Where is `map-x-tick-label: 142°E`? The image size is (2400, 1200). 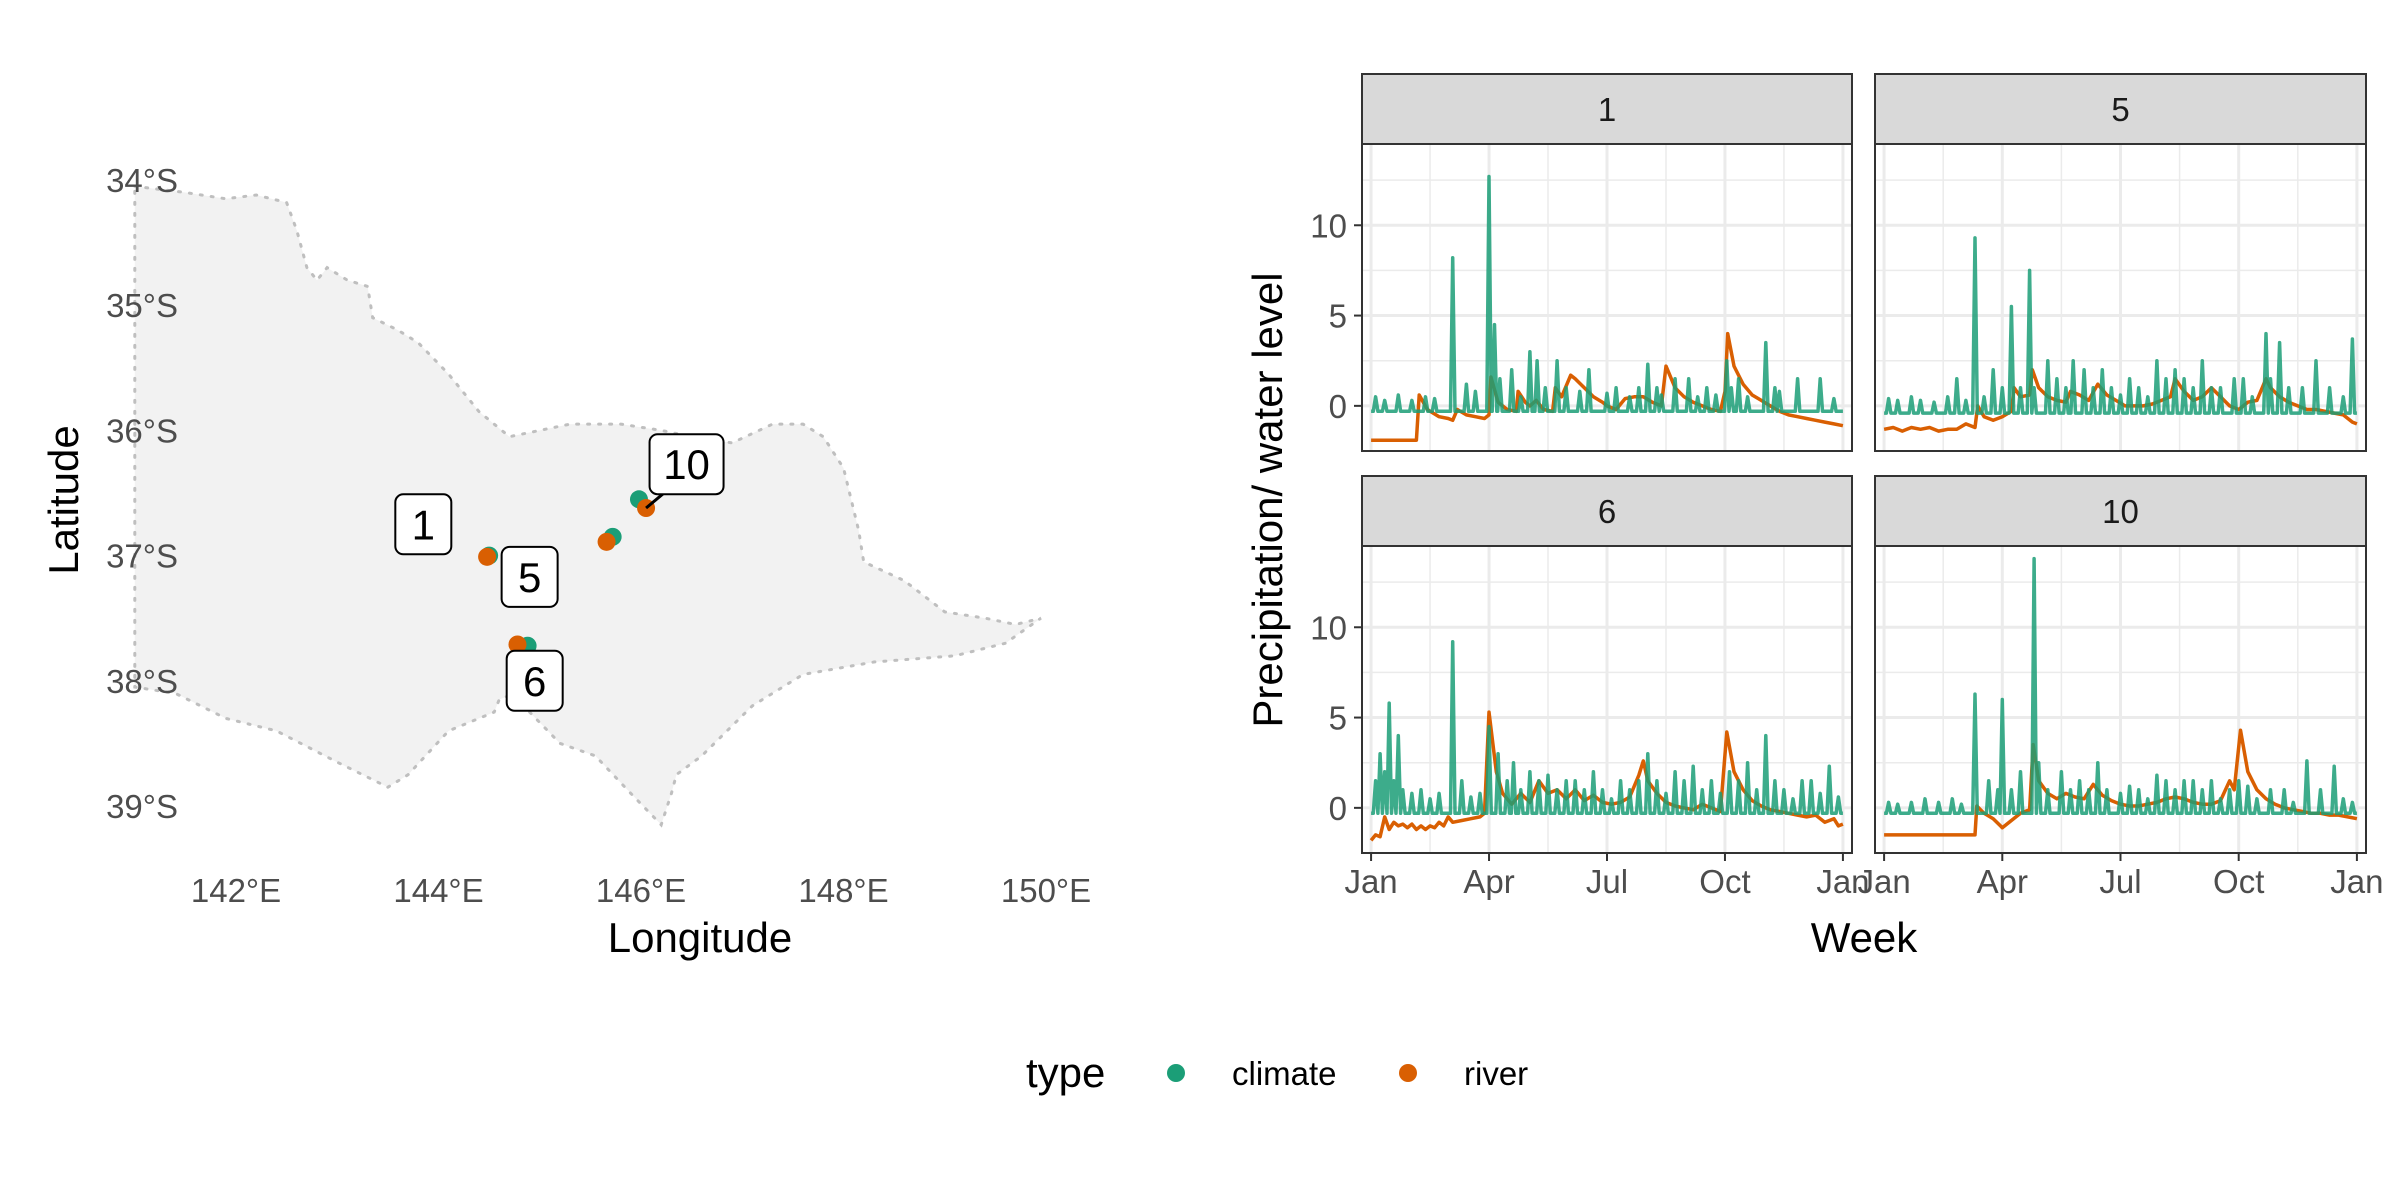 map-x-tick-label: 142°E is located at coordinates (236, 890).